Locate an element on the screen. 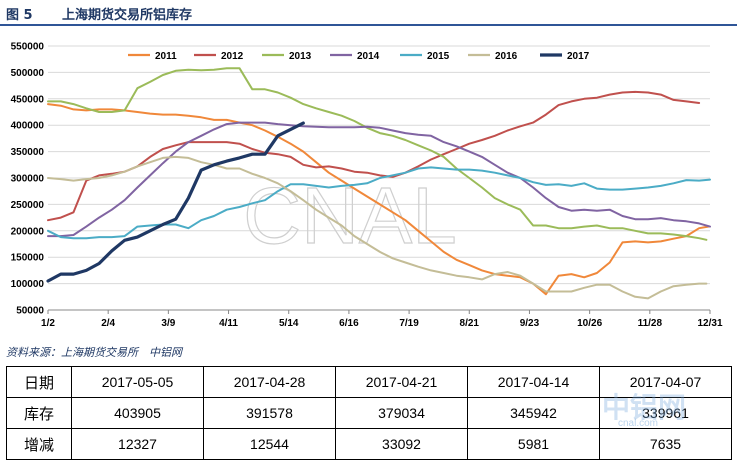 Image resolution: width=737 pixels, height=462 pixels. figure-number: 图 5 is located at coordinates (19, 15).